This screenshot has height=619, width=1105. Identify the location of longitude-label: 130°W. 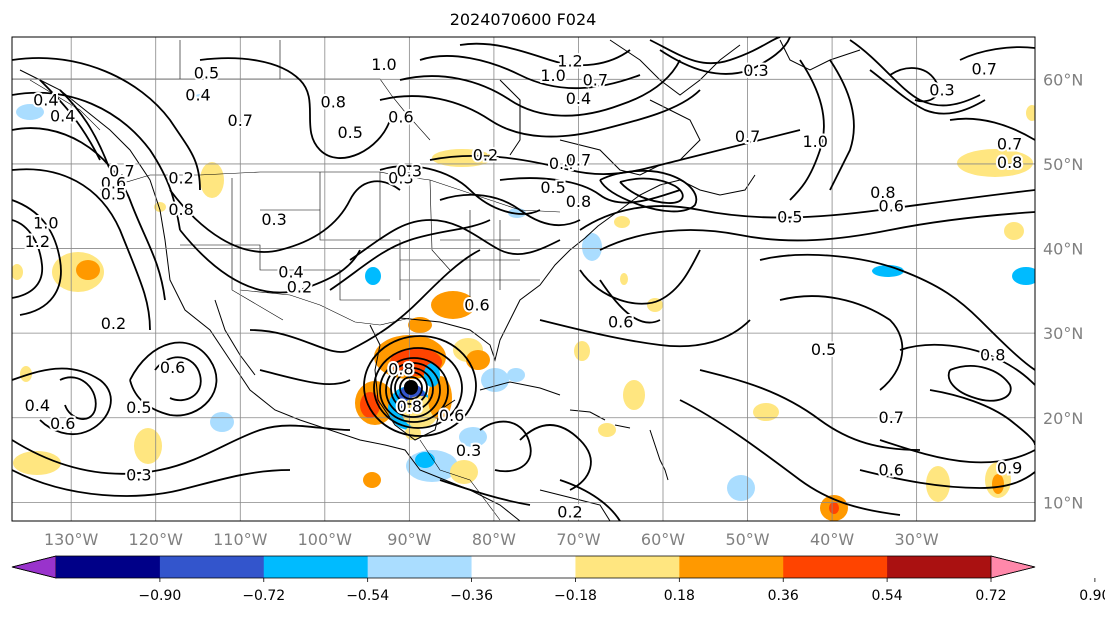
(71, 539).